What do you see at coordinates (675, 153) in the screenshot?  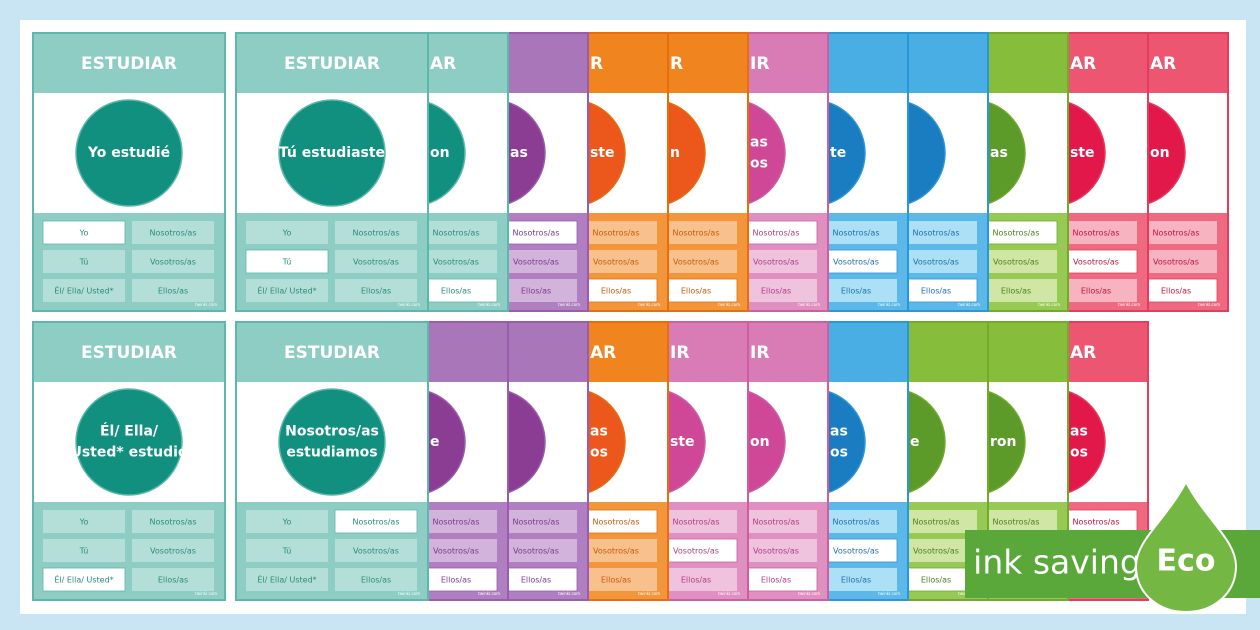 I see `verb-form: n` at bounding box center [675, 153].